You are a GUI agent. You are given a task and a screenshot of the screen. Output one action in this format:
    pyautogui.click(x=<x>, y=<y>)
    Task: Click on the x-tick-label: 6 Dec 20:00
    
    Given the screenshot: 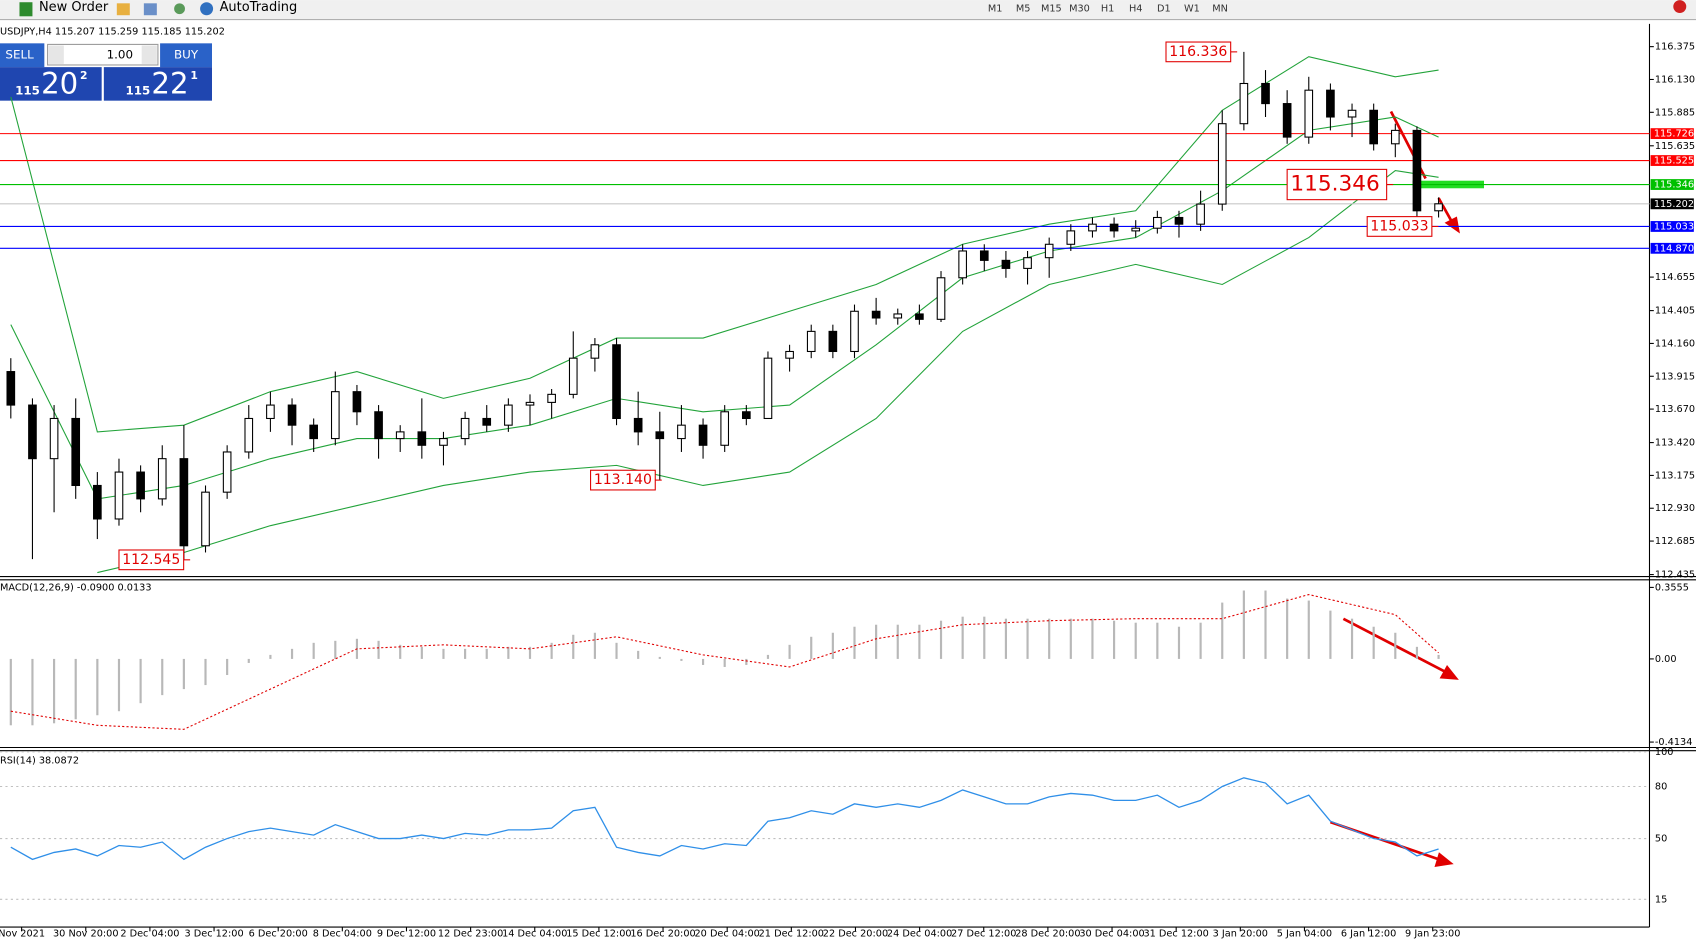 What is the action you would take?
    pyautogui.click(x=278, y=934)
    